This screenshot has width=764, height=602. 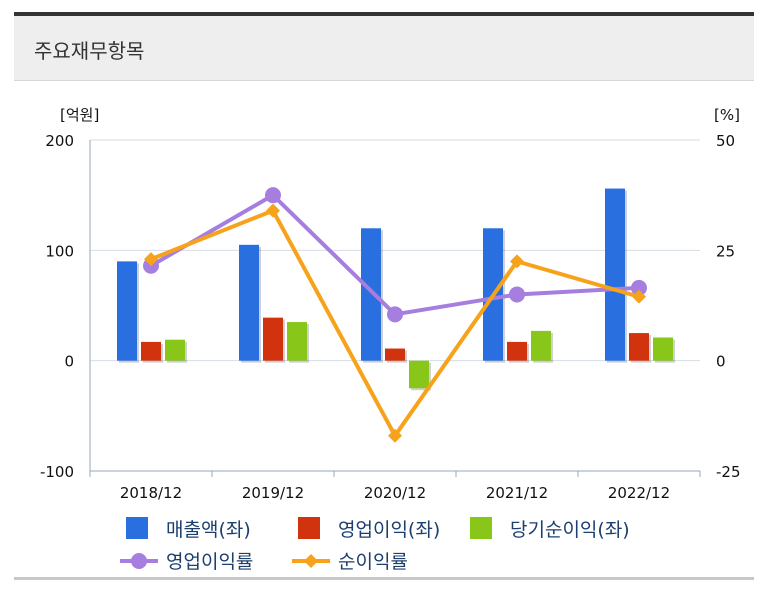 What do you see at coordinates (727, 115) in the screenshot?
I see `y-right-unit-label: [%]` at bounding box center [727, 115].